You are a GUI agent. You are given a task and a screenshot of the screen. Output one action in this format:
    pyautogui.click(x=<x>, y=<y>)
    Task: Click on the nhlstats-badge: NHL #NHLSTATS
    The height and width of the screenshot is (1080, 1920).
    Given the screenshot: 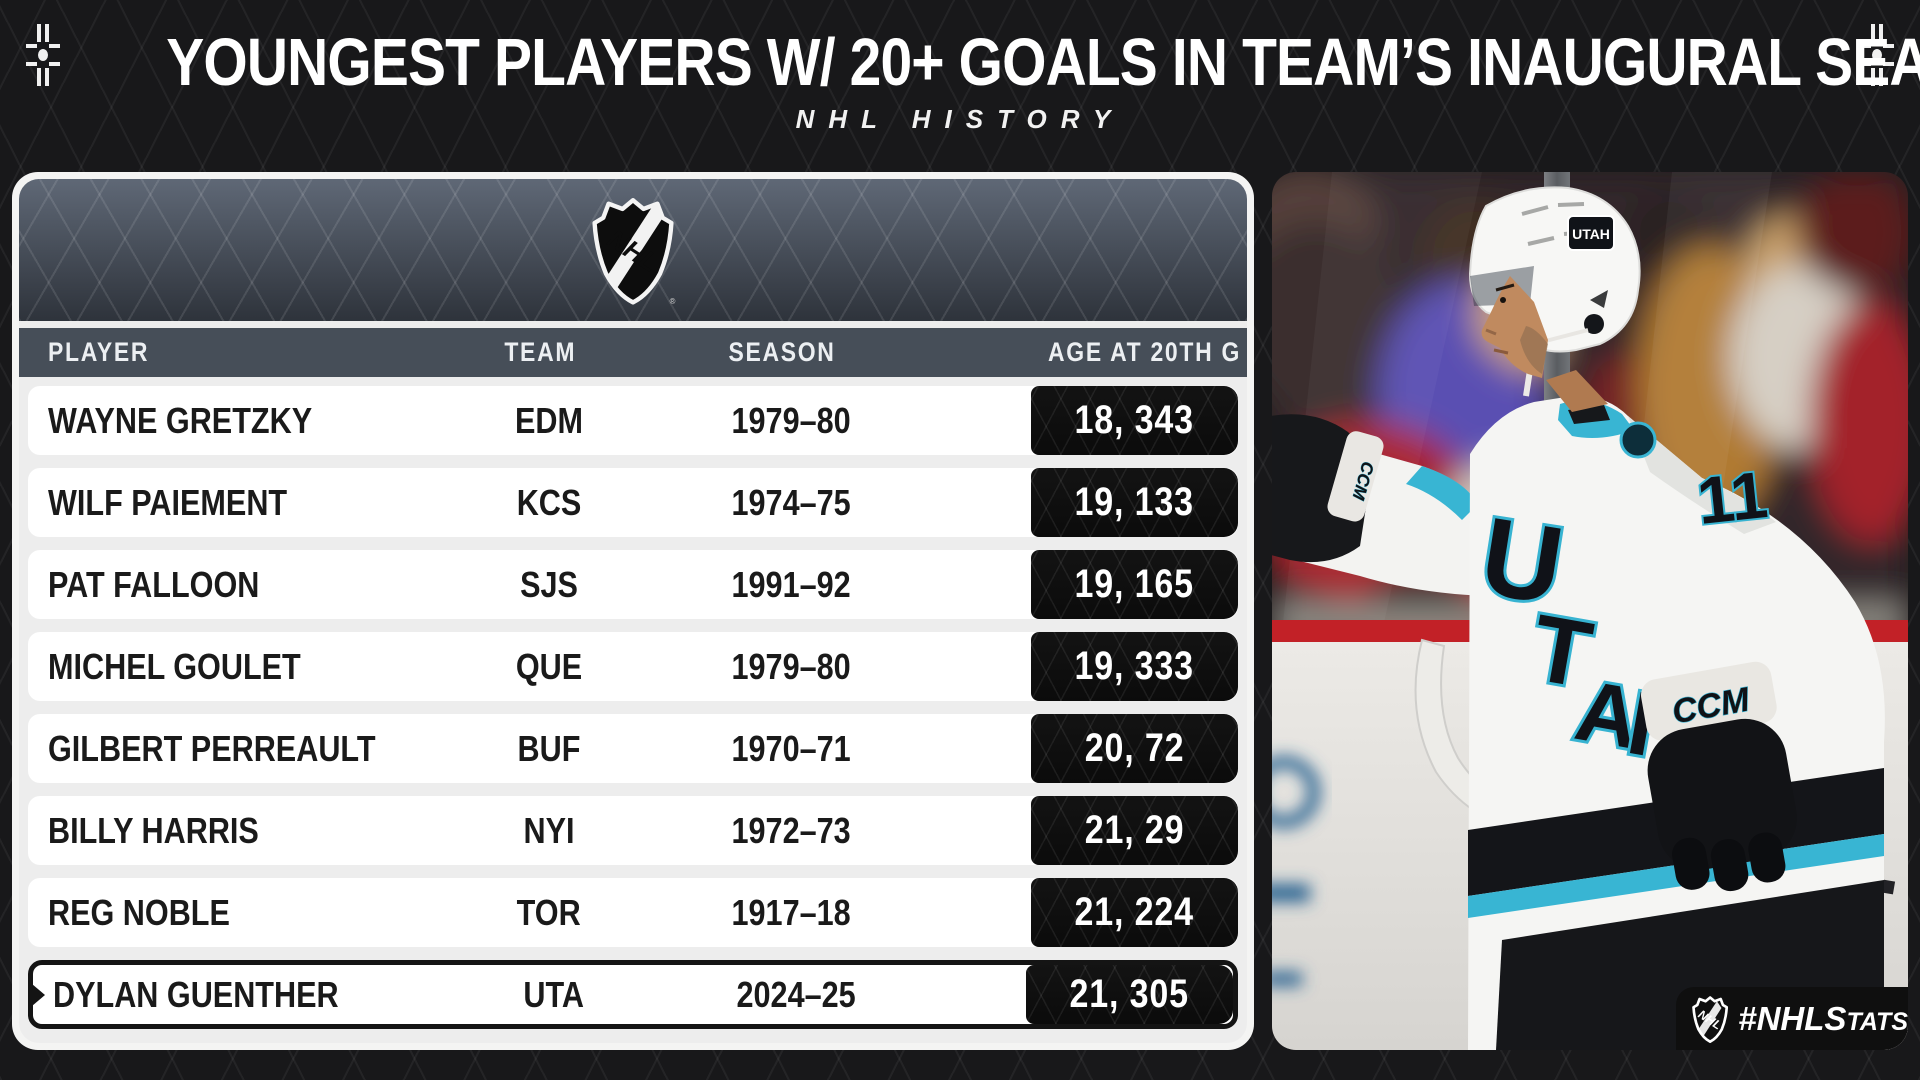 What is the action you would take?
    pyautogui.click(x=1792, y=1018)
    